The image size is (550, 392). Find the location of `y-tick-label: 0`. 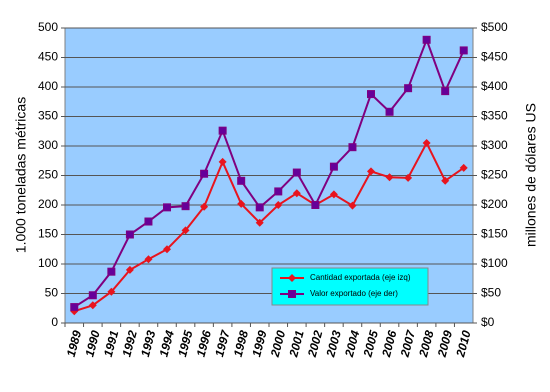

y-tick-label: 0 is located at coordinates (54, 322).